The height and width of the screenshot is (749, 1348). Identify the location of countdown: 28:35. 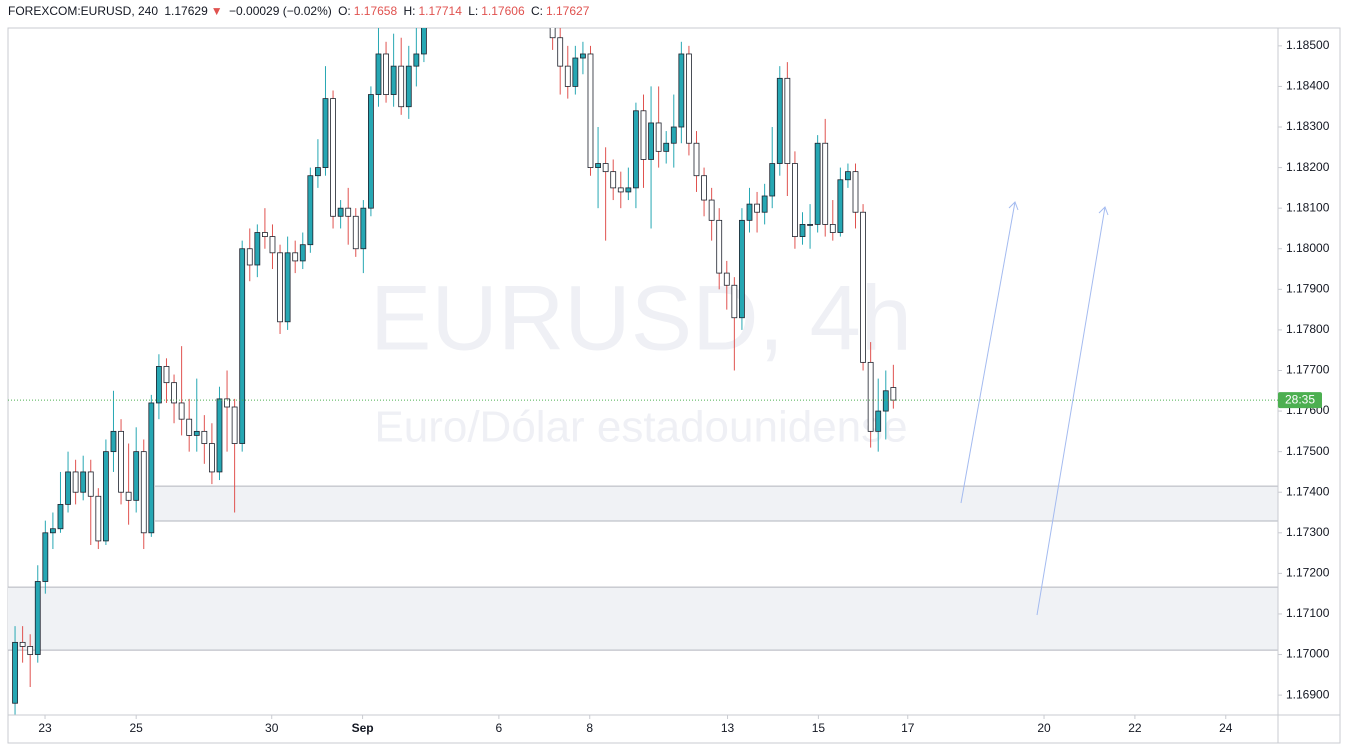
(1300, 399).